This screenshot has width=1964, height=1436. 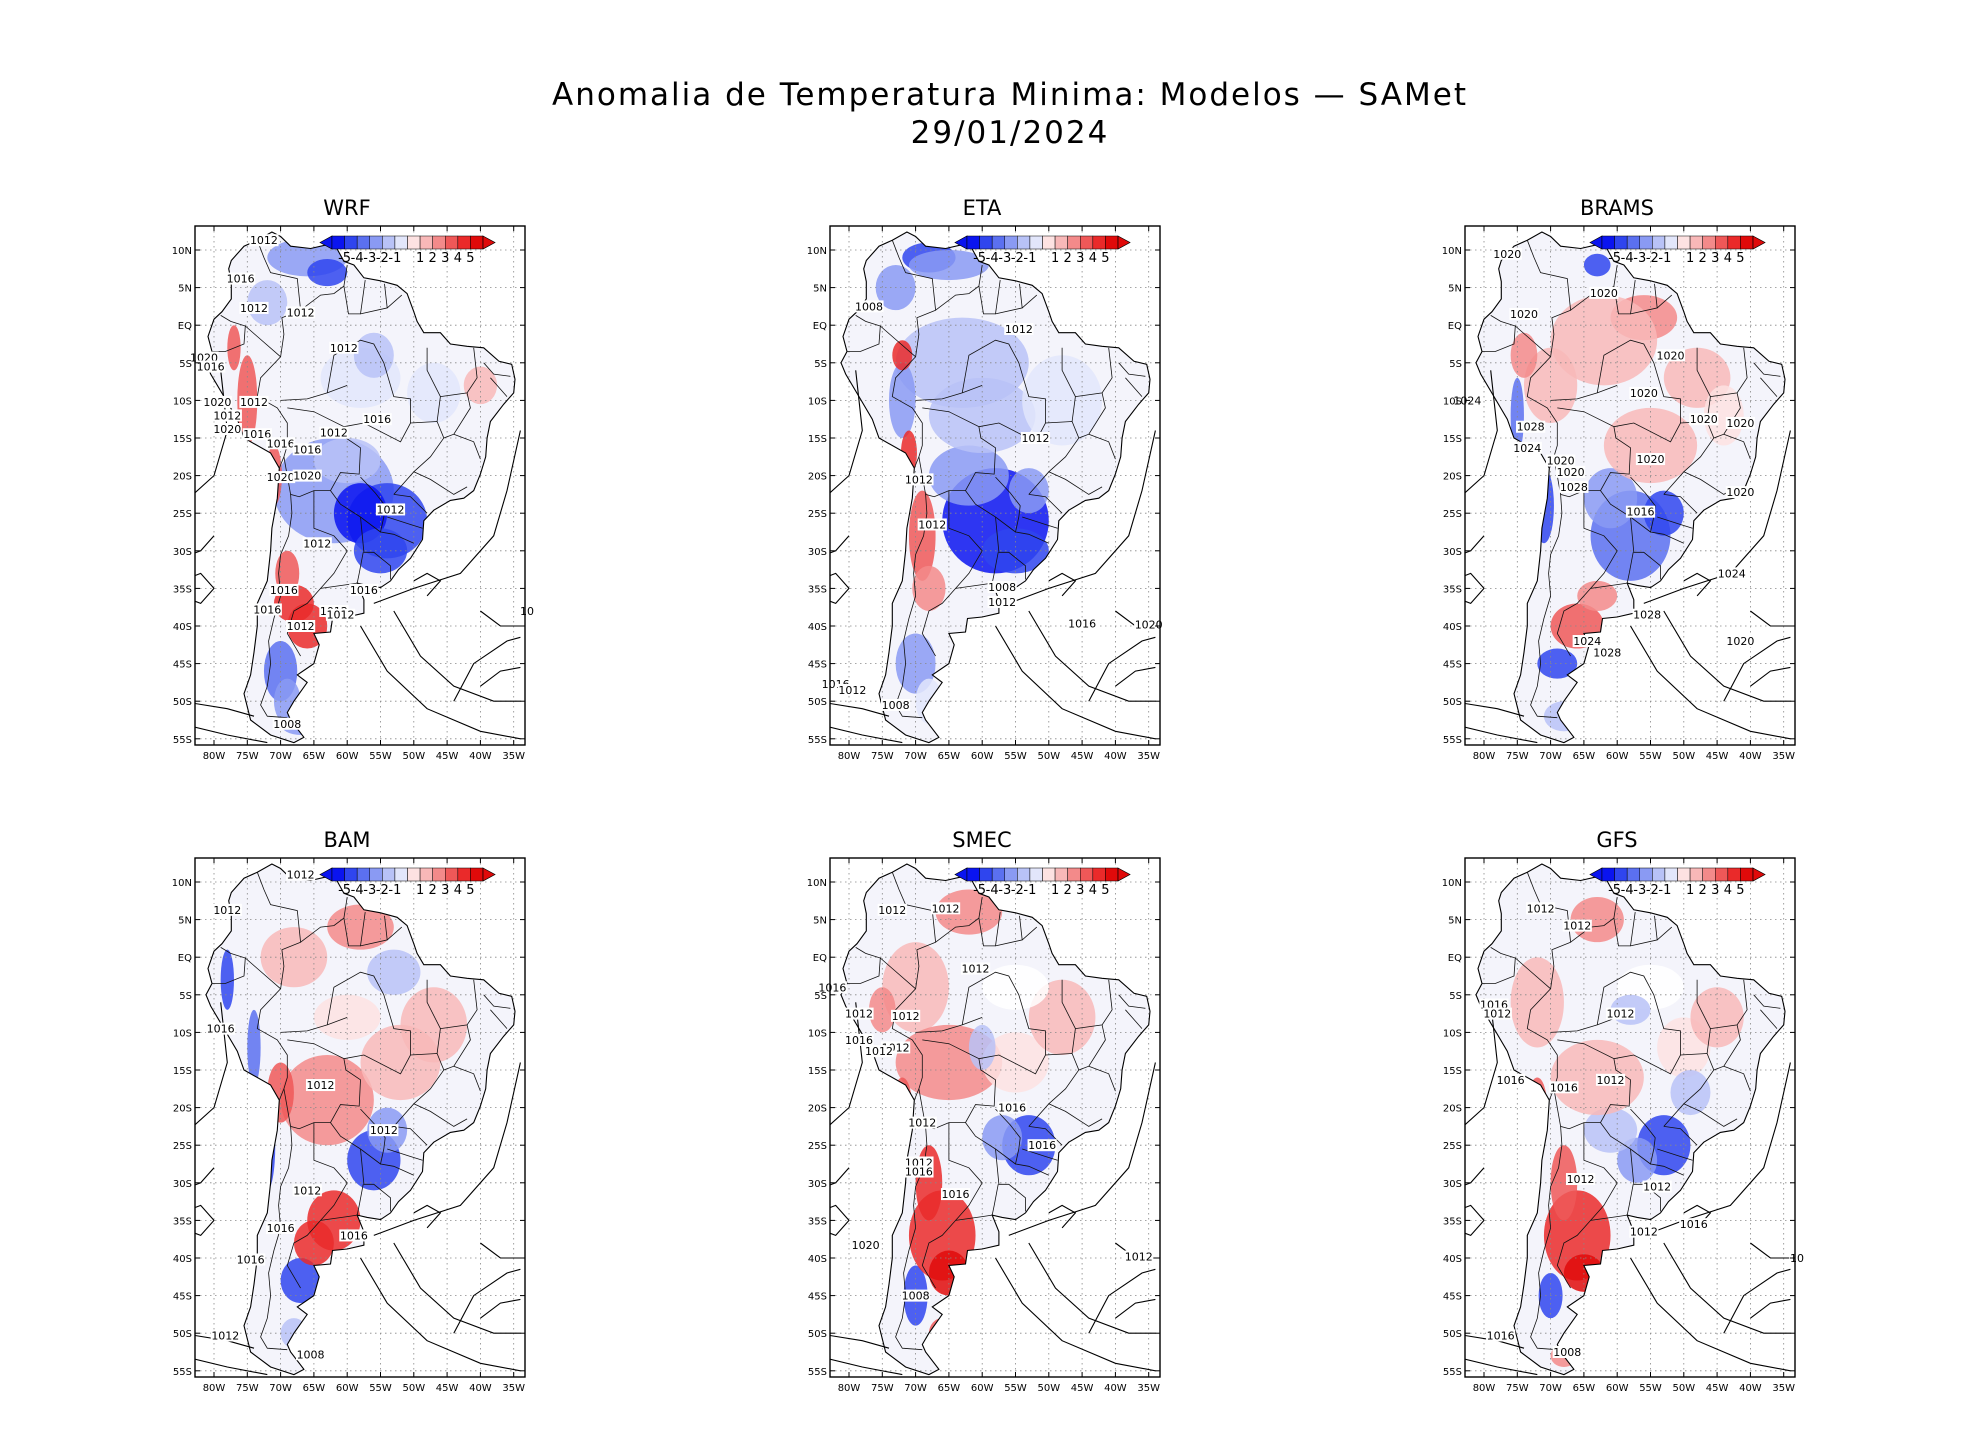 What do you see at coordinates (182, 514) in the screenshot?
I see `lat-tick-label: 25S` at bounding box center [182, 514].